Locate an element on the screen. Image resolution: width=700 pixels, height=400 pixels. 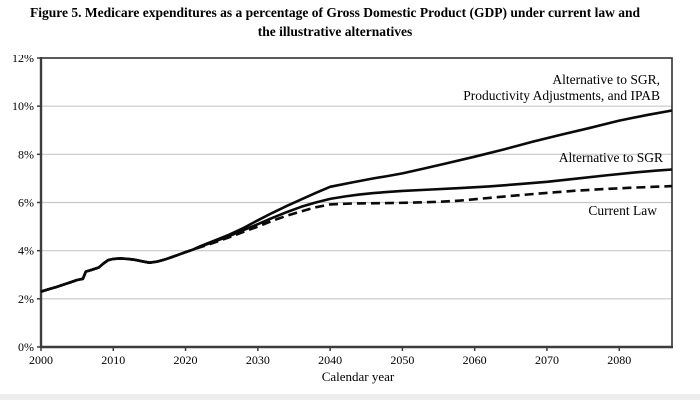
window-bottom-edge is located at coordinates (350, 397).